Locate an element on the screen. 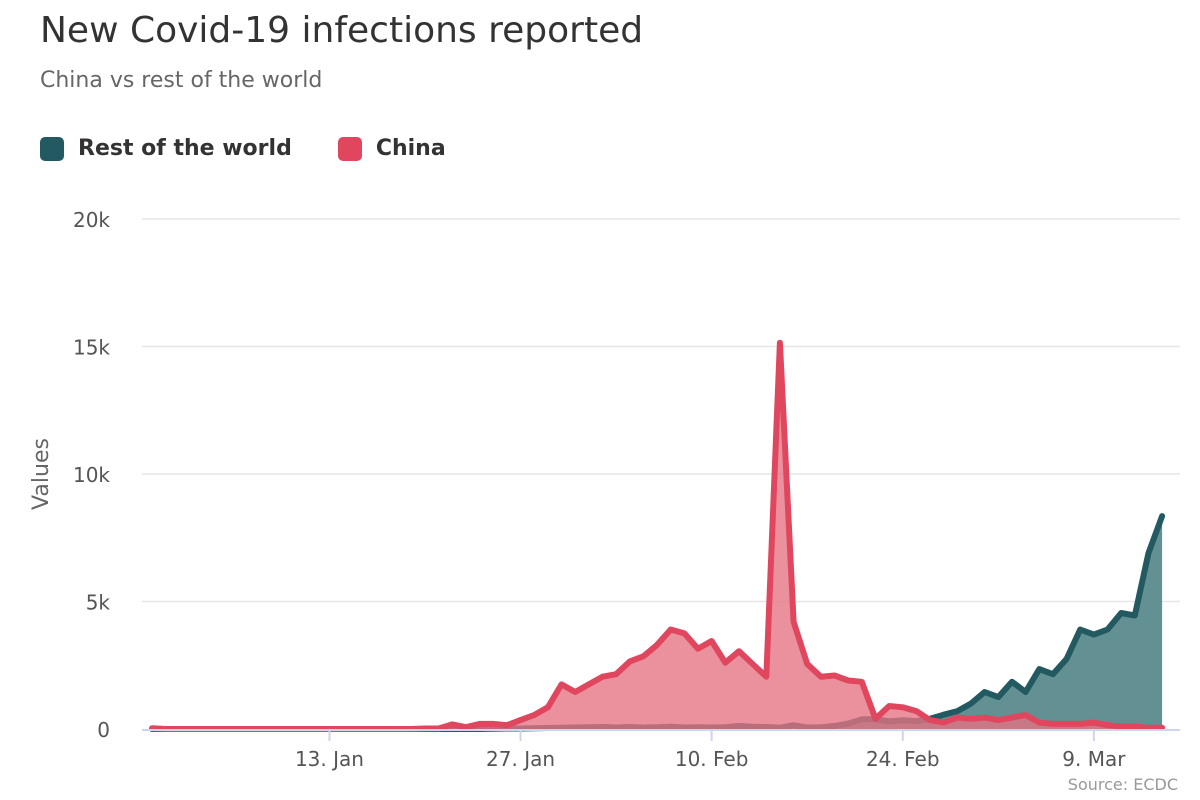  x-tick-label: 9. Mar is located at coordinates (1094, 759).